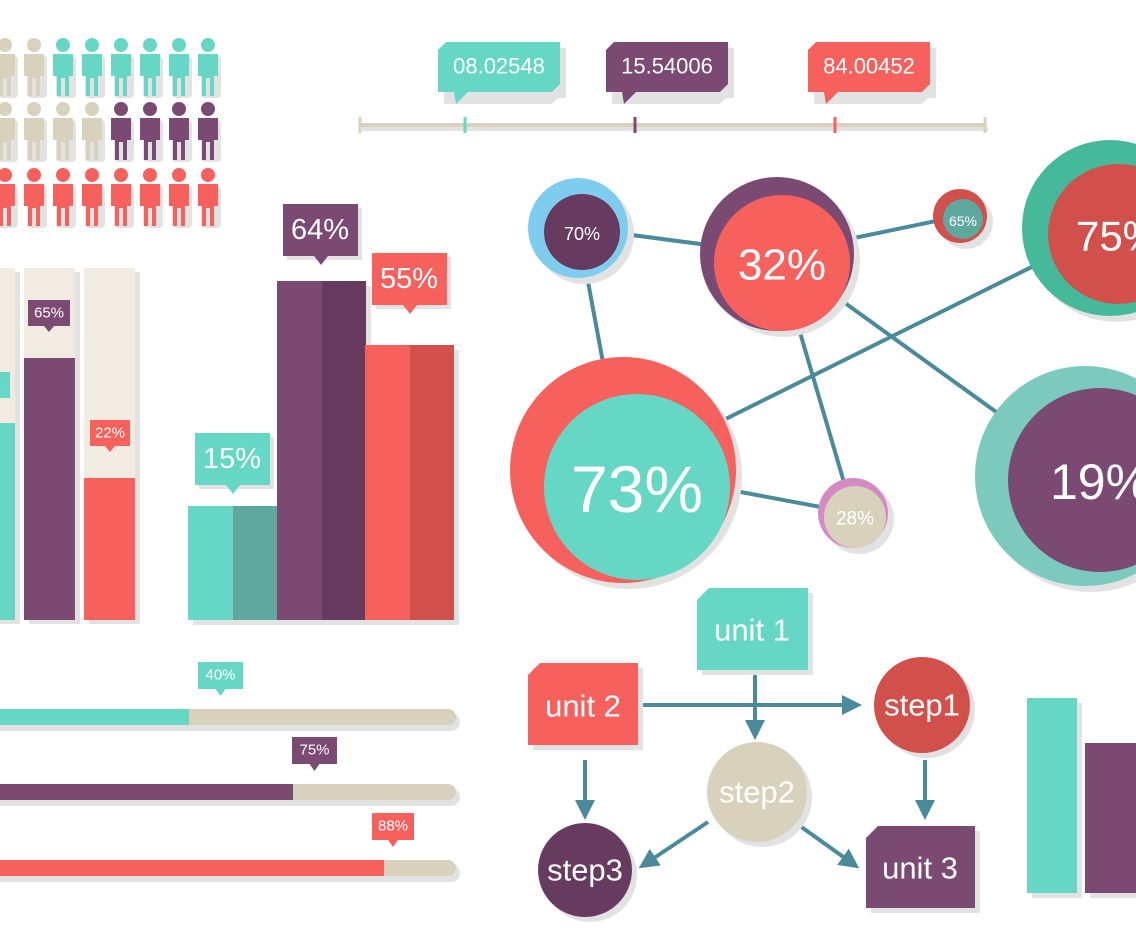 This screenshot has width=1136, height=936. I want to click on node-label: 73%, so click(637, 489).